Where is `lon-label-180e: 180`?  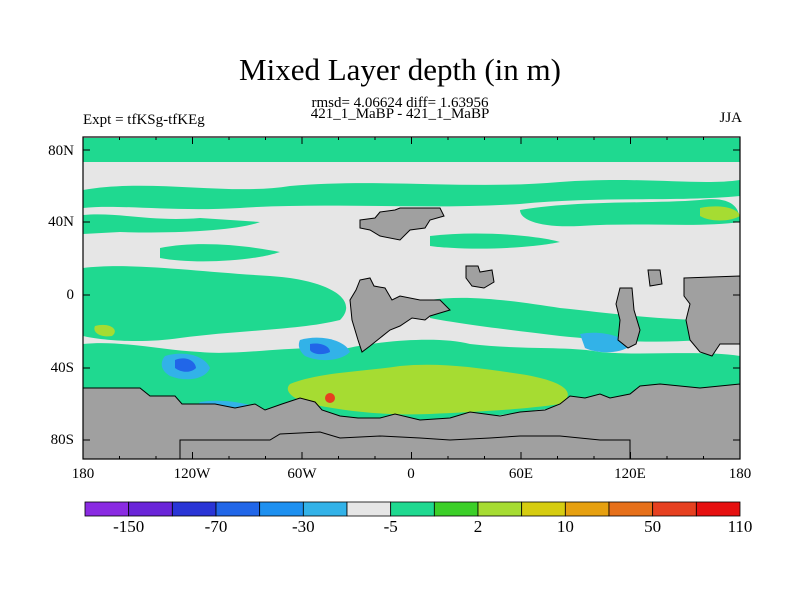 lon-label-180e: 180 is located at coordinates (740, 474).